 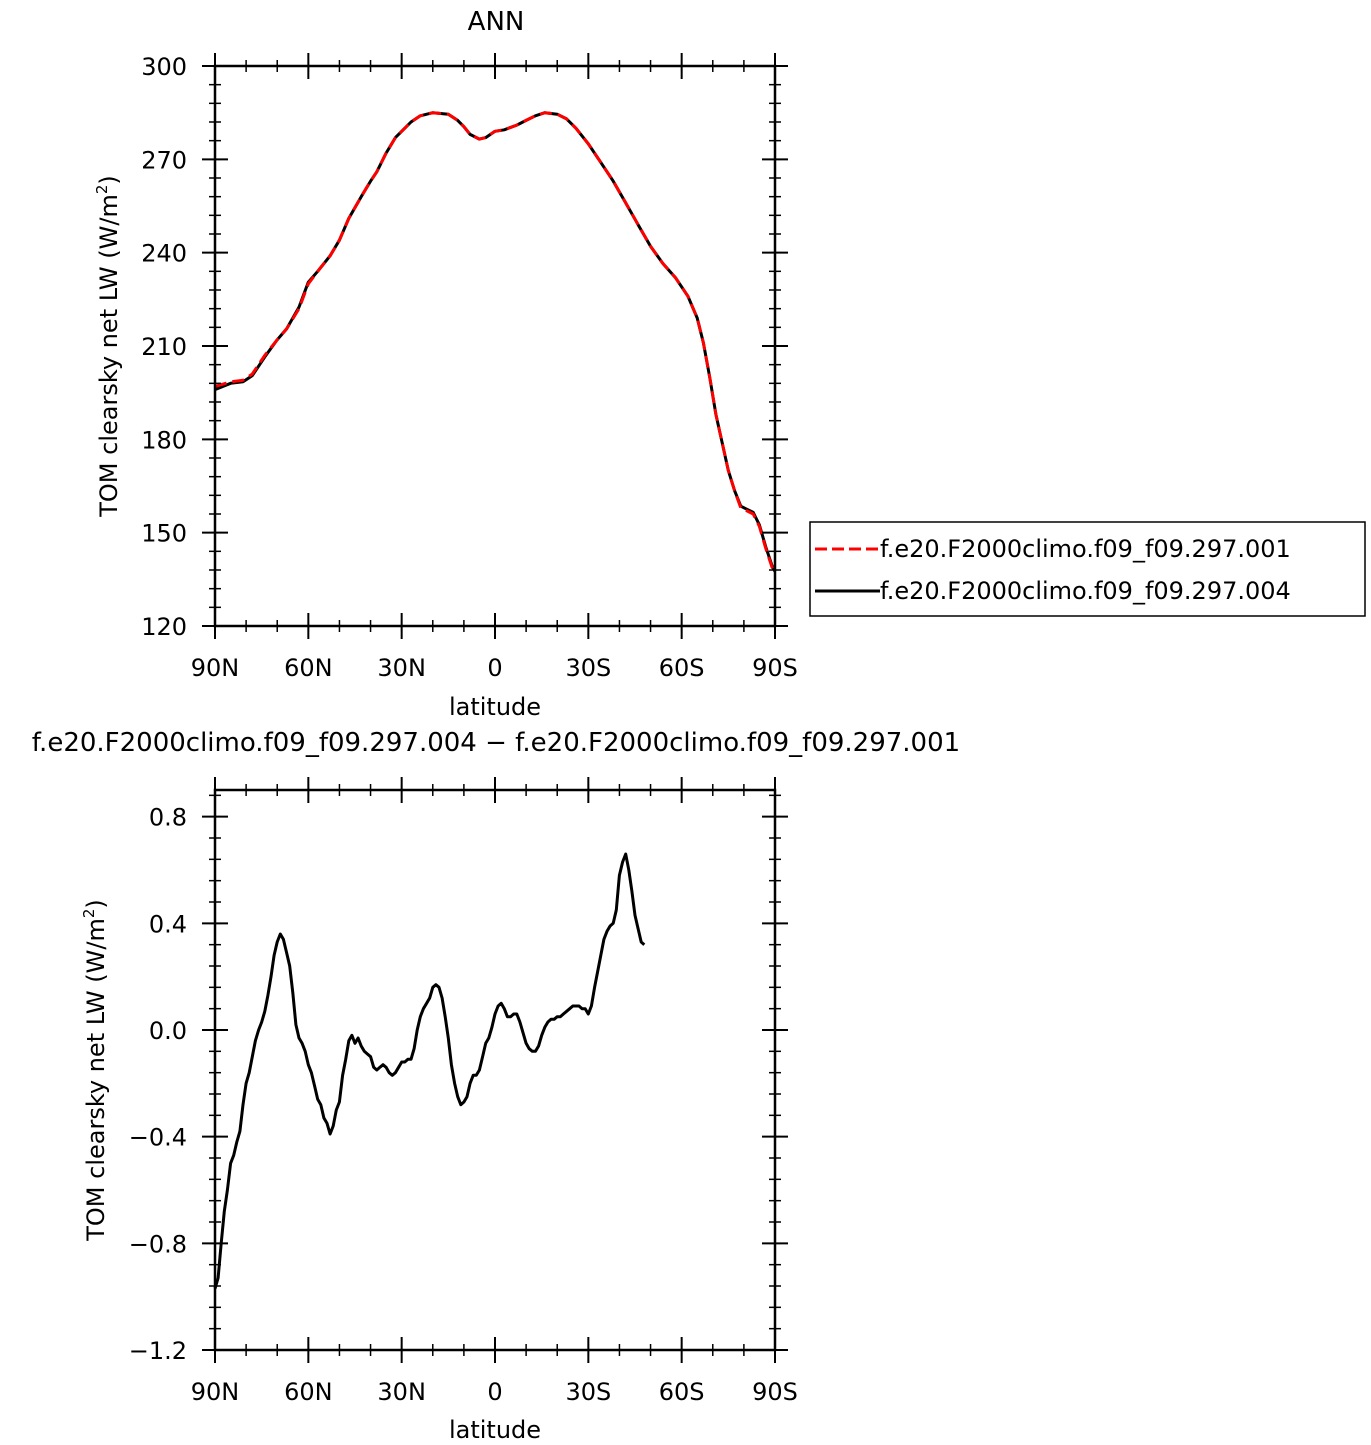 What do you see at coordinates (158, 1244) in the screenshot?
I see `y-tick-label: −0.8` at bounding box center [158, 1244].